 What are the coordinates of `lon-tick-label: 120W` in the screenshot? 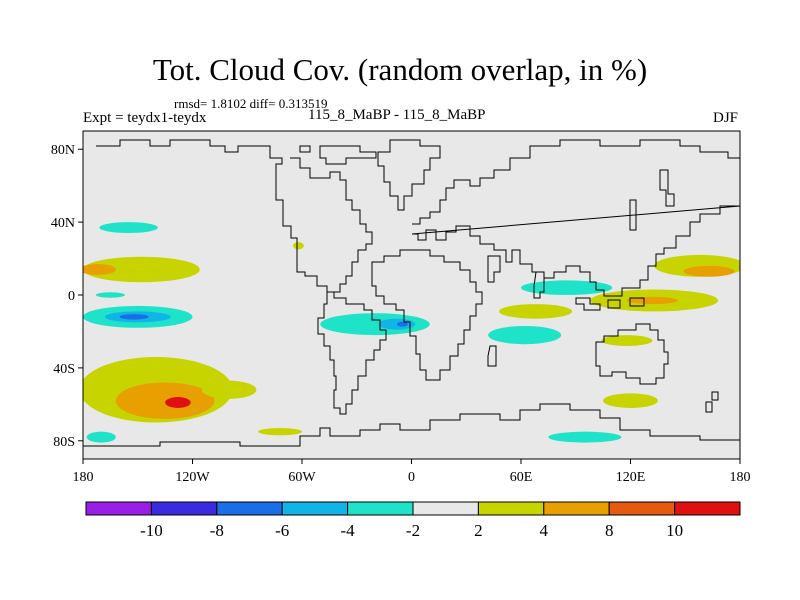 It's located at (192, 477).